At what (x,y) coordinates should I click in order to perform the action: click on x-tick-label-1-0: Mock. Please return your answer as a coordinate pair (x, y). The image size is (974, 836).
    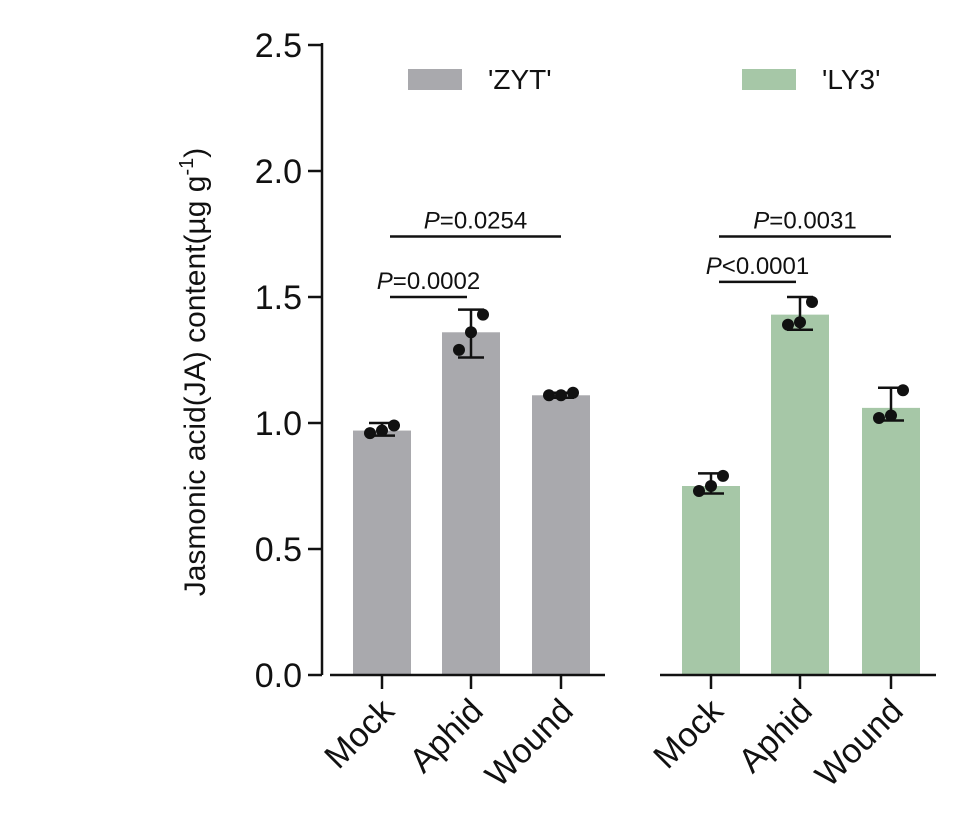
    Looking at the image, I should click on (688, 733).